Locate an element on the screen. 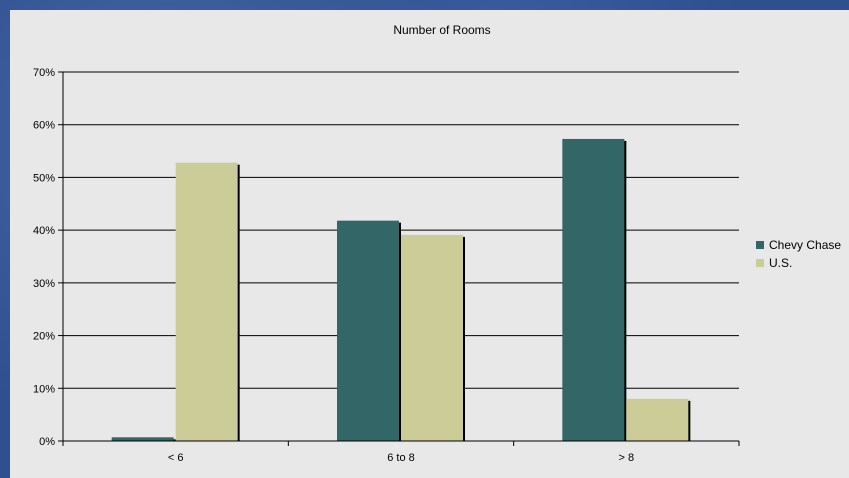 Image resolution: width=849 pixels, height=478 pixels. legend-label: U.S. is located at coordinates (780, 263).